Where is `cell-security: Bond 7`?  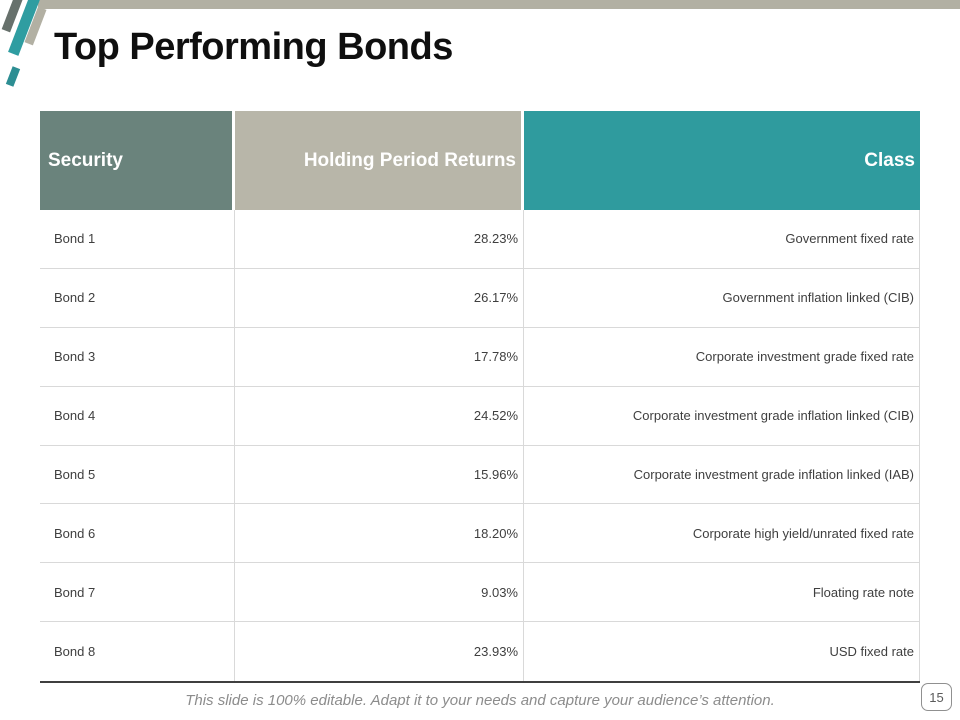 cell-security: Bond 7 is located at coordinates (137, 593).